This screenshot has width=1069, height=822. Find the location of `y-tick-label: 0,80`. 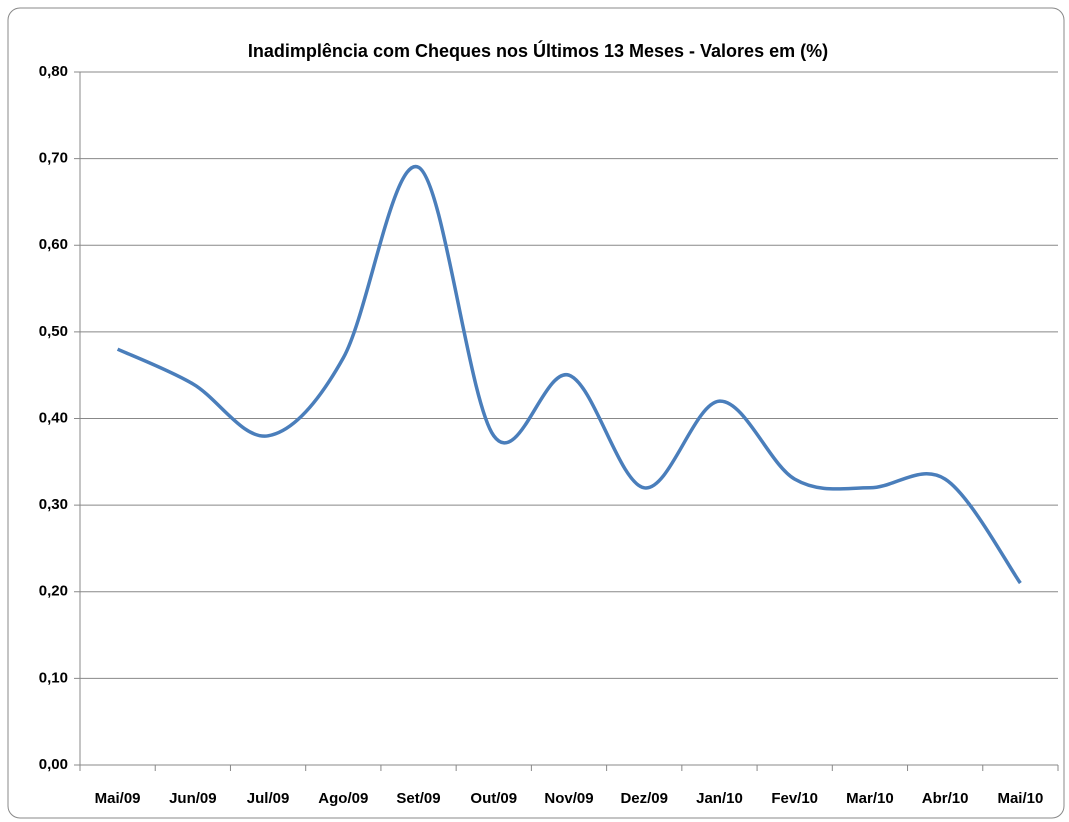

y-tick-label: 0,80 is located at coordinates (53, 71).